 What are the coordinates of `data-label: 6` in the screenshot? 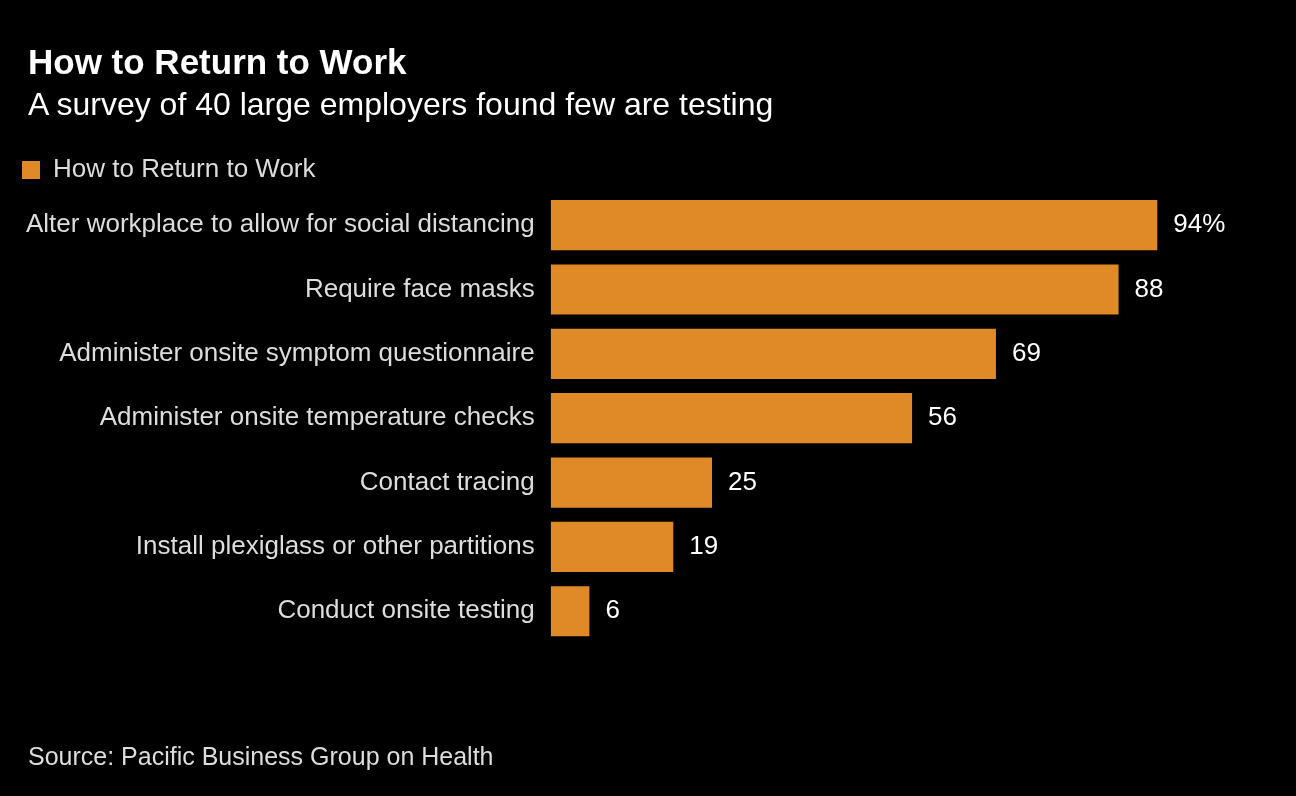 It's located at (612, 609).